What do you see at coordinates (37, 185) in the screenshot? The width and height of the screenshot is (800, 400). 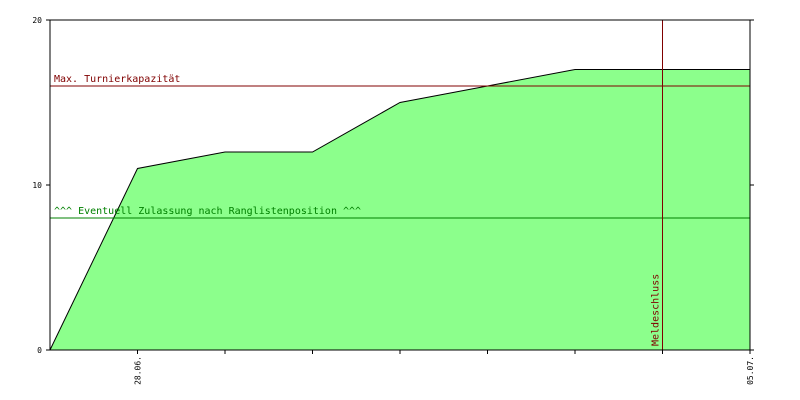 I see `y-tick-label: 10` at bounding box center [37, 185].